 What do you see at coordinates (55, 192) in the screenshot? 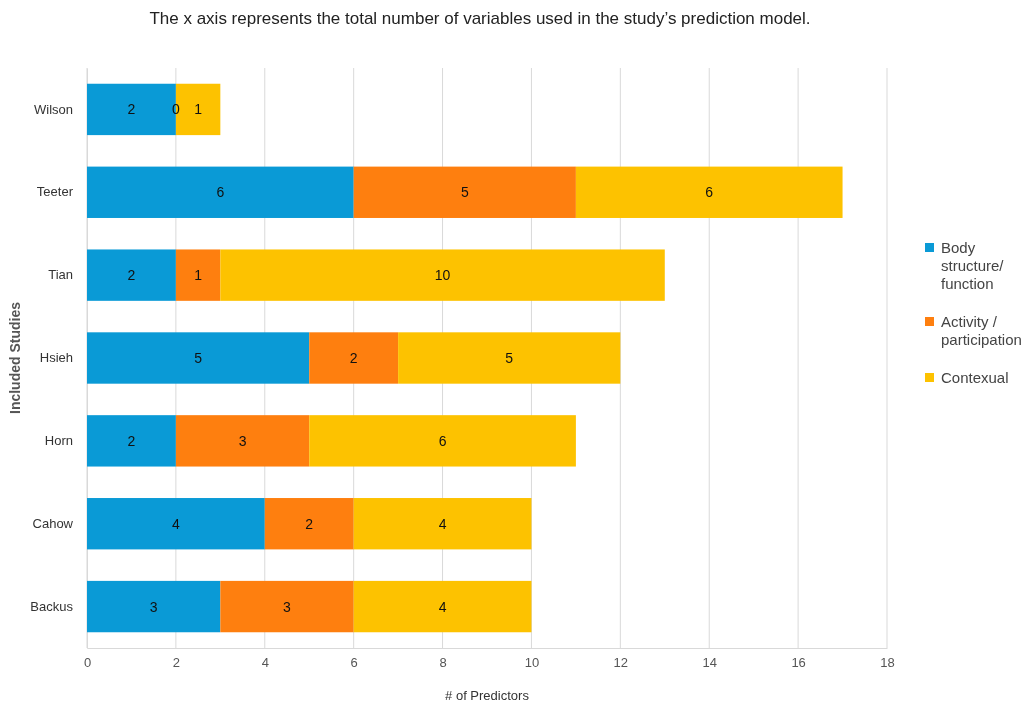
I see `y-tick-label: Teeter` at bounding box center [55, 192].